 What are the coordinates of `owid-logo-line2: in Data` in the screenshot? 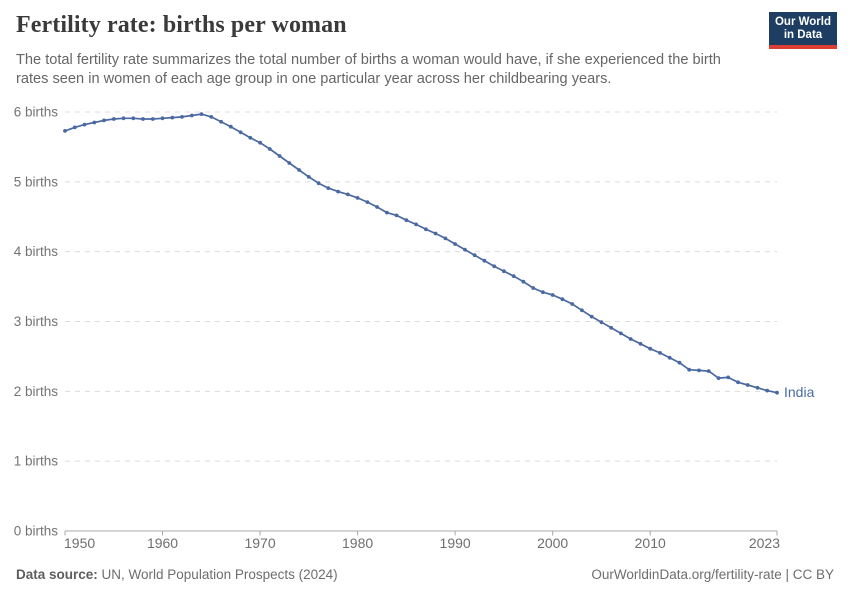 It's located at (803, 34).